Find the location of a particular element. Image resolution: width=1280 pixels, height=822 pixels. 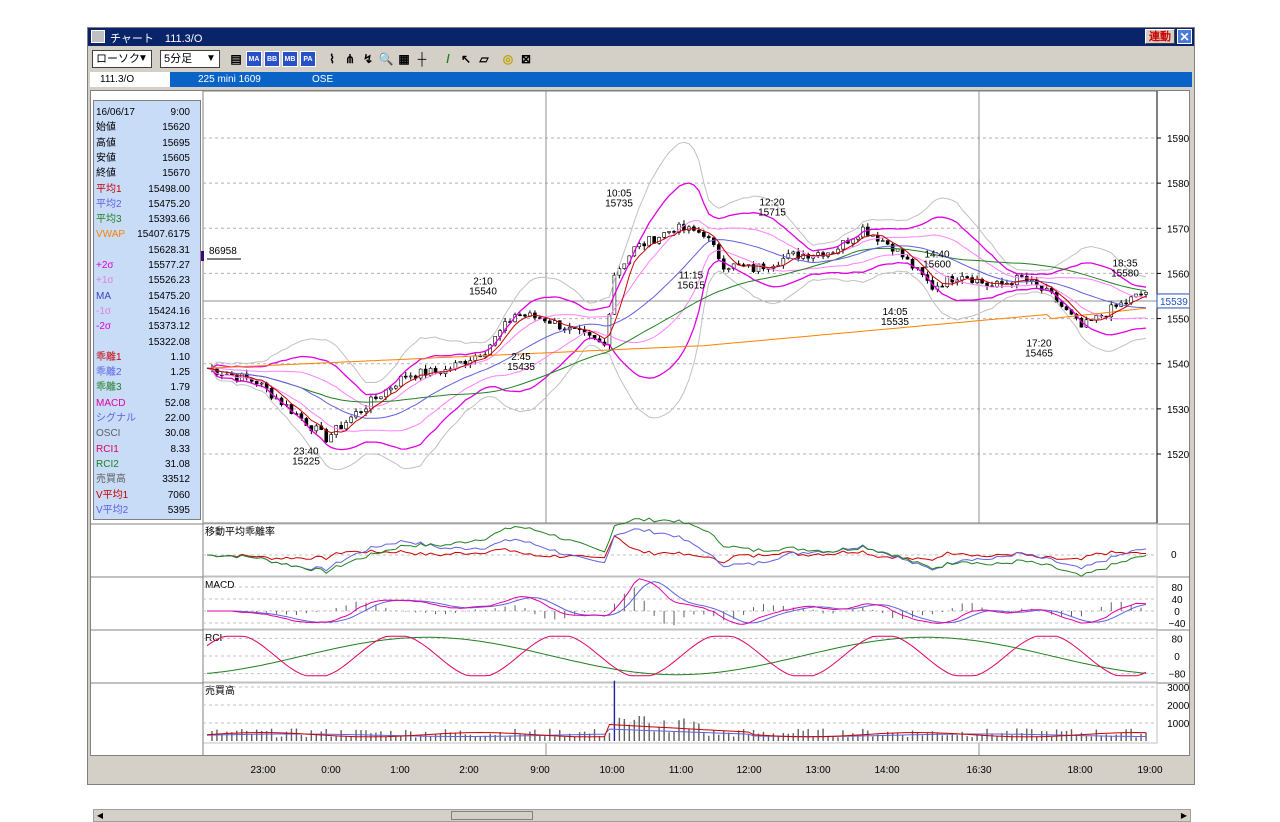

rci-tick-label: 80 is located at coordinates (1177, 639).